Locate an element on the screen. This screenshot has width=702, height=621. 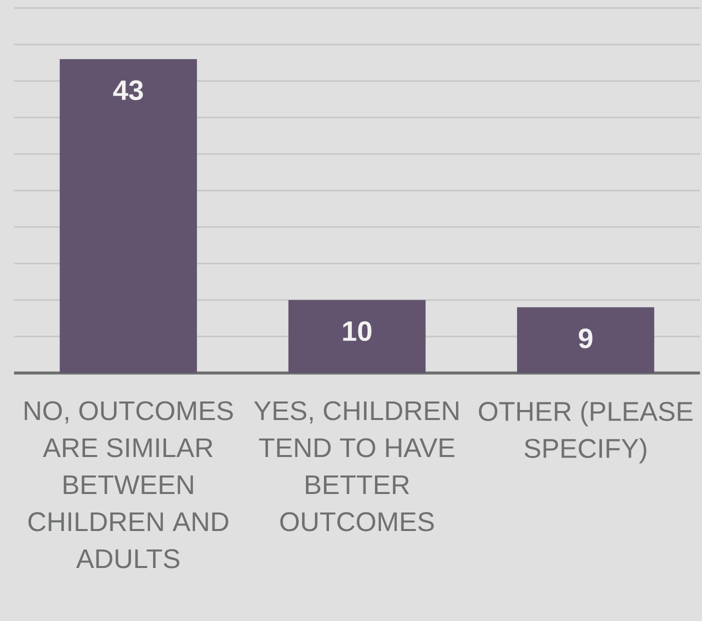
data-label: 10 is located at coordinates (357, 331).